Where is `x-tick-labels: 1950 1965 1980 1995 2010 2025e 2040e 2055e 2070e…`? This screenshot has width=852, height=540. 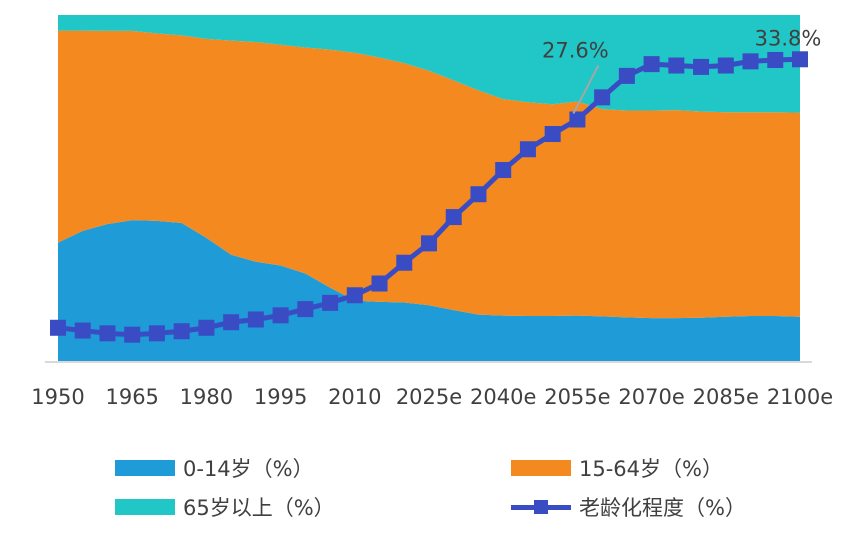
x-tick-labels: 1950 1965 1980 1995 2010 2025e 2040e 2055e 2070e… is located at coordinates (432, 397).